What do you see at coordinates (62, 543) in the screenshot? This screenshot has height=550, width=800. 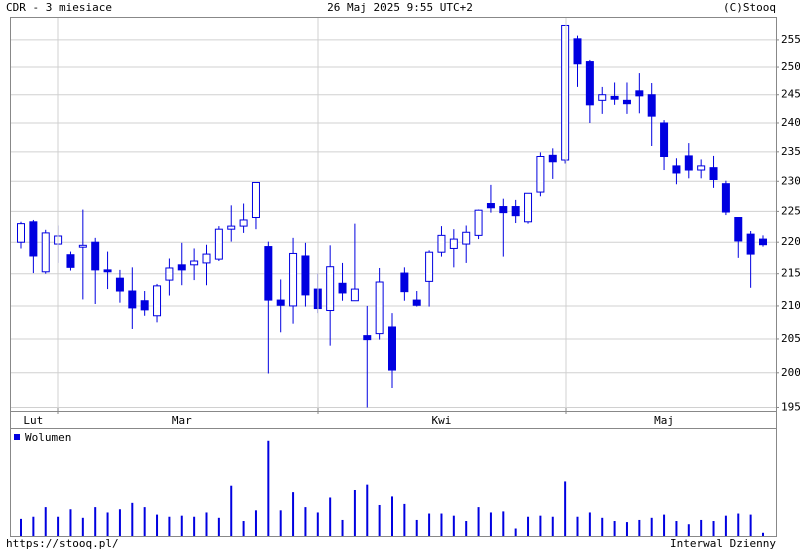 I see `source-url: https://stooq.pl/` at bounding box center [62, 543].